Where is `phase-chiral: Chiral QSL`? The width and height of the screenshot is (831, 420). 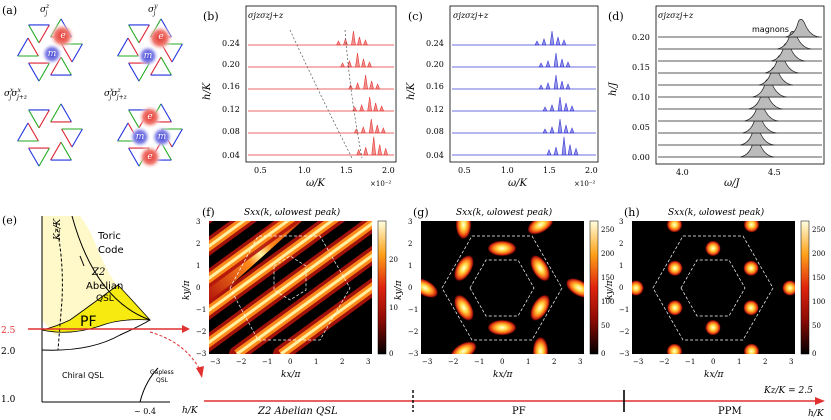 phase-chiral: Chiral QSL is located at coordinates (83, 375).